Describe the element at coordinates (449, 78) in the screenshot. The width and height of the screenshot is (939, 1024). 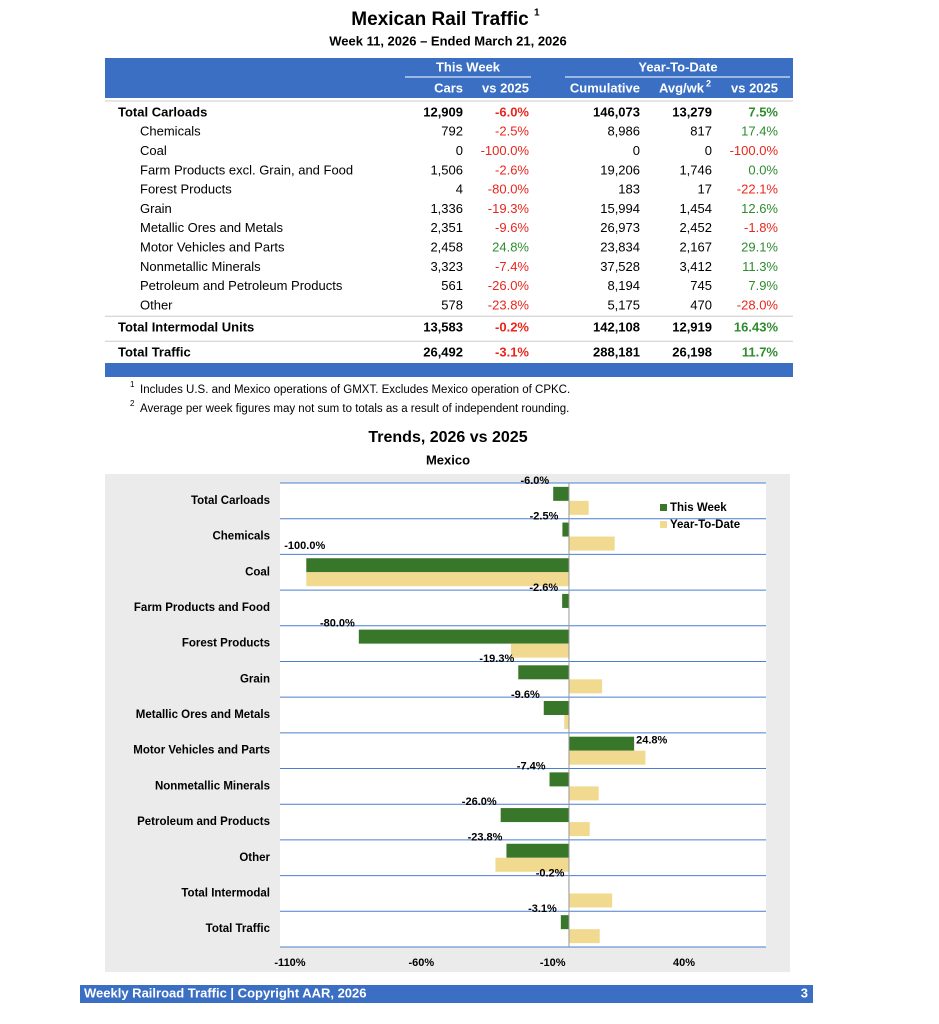
I see `table-header-bar` at that location.